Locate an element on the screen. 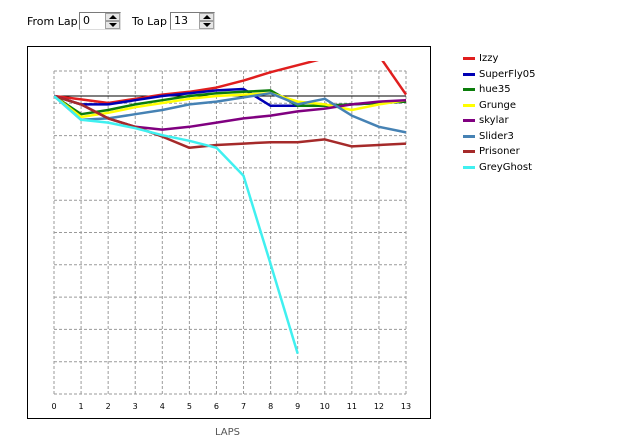 Image resolution: width=632 pixels, height=446 pixels. from-lap-label: From Lap is located at coordinates (52, 21).